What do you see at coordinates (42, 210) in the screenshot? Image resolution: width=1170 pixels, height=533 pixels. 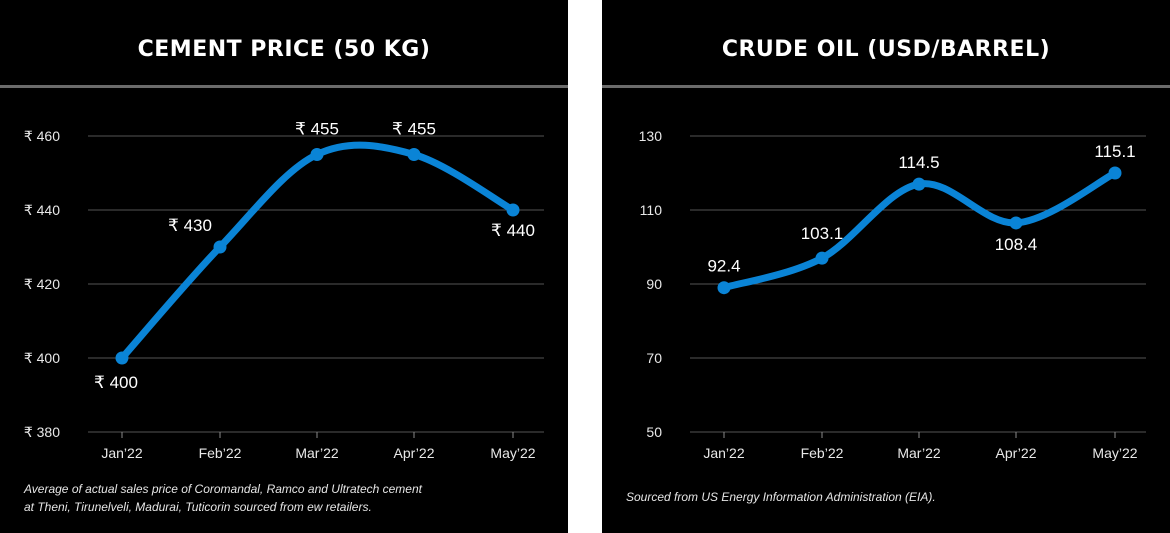 I see `y-tick-label: ₹ 440` at bounding box center [42, 210].